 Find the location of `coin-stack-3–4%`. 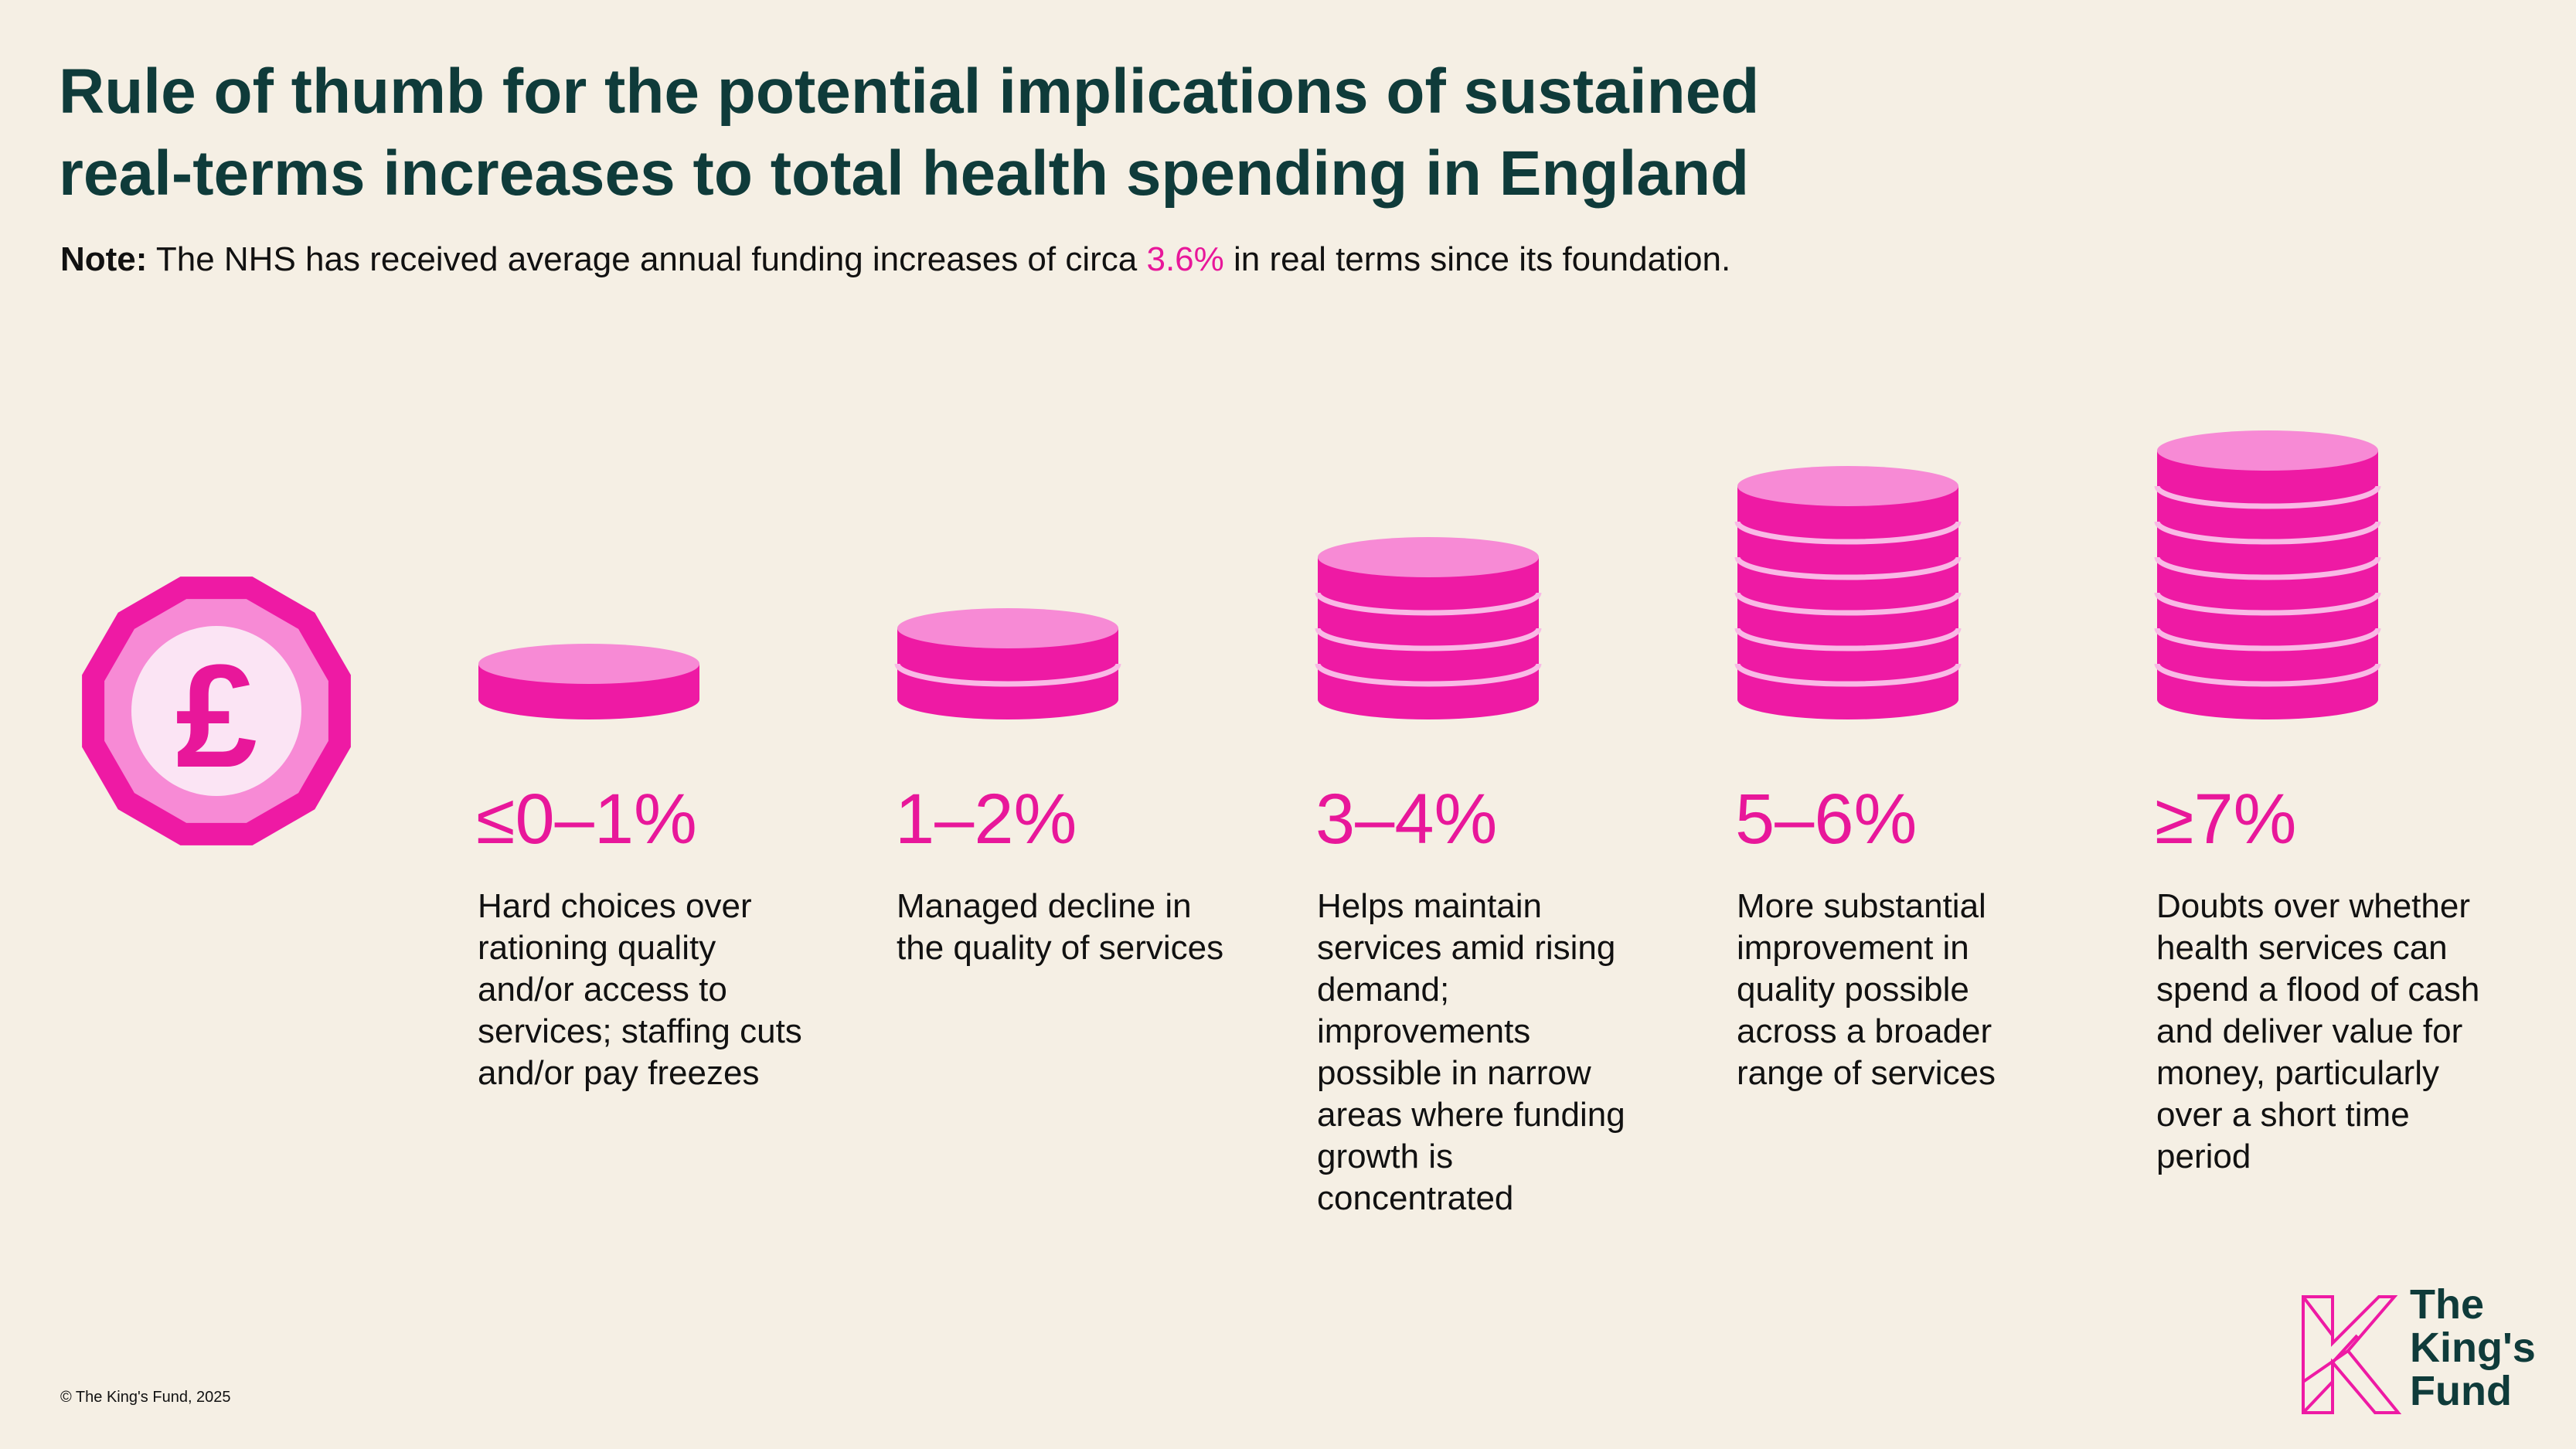

coin-stack-3–4% is located at coordinates (1428, 628).